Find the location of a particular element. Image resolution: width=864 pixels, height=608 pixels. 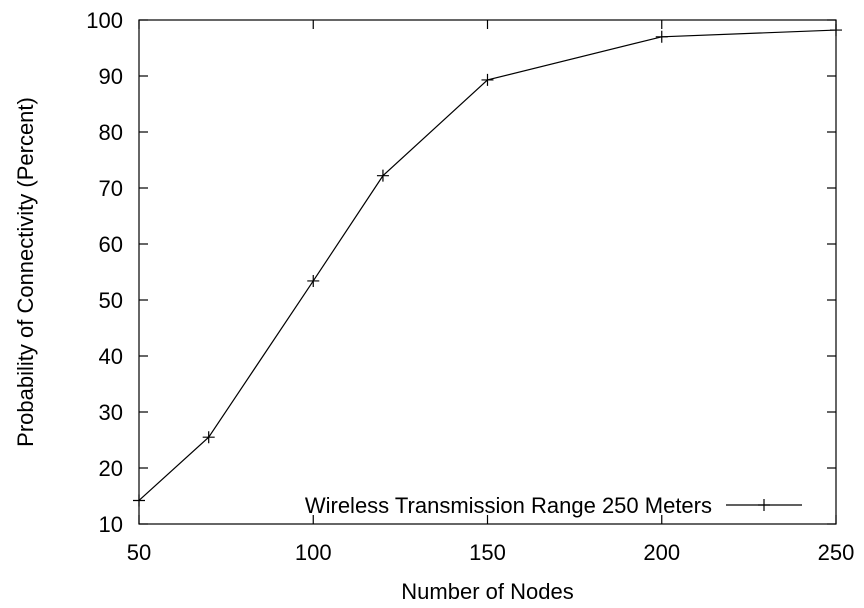

x-tick-label: 50 is located at coordinates (139, 552).